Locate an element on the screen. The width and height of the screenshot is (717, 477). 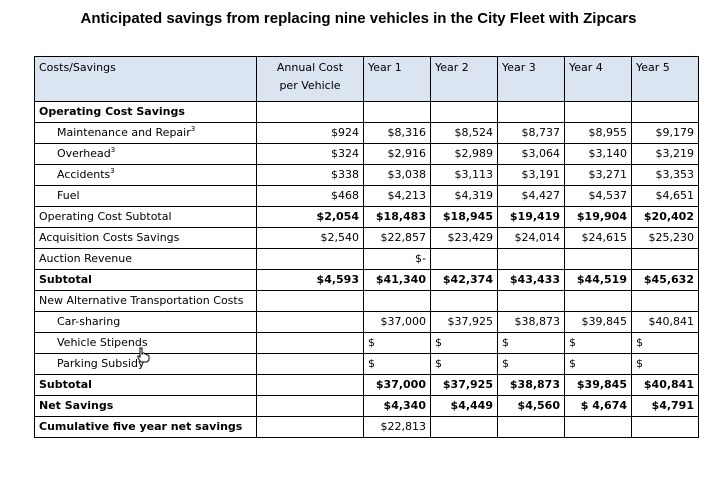
year-2-cell: $4,319 is located at coordinates (464, 196).